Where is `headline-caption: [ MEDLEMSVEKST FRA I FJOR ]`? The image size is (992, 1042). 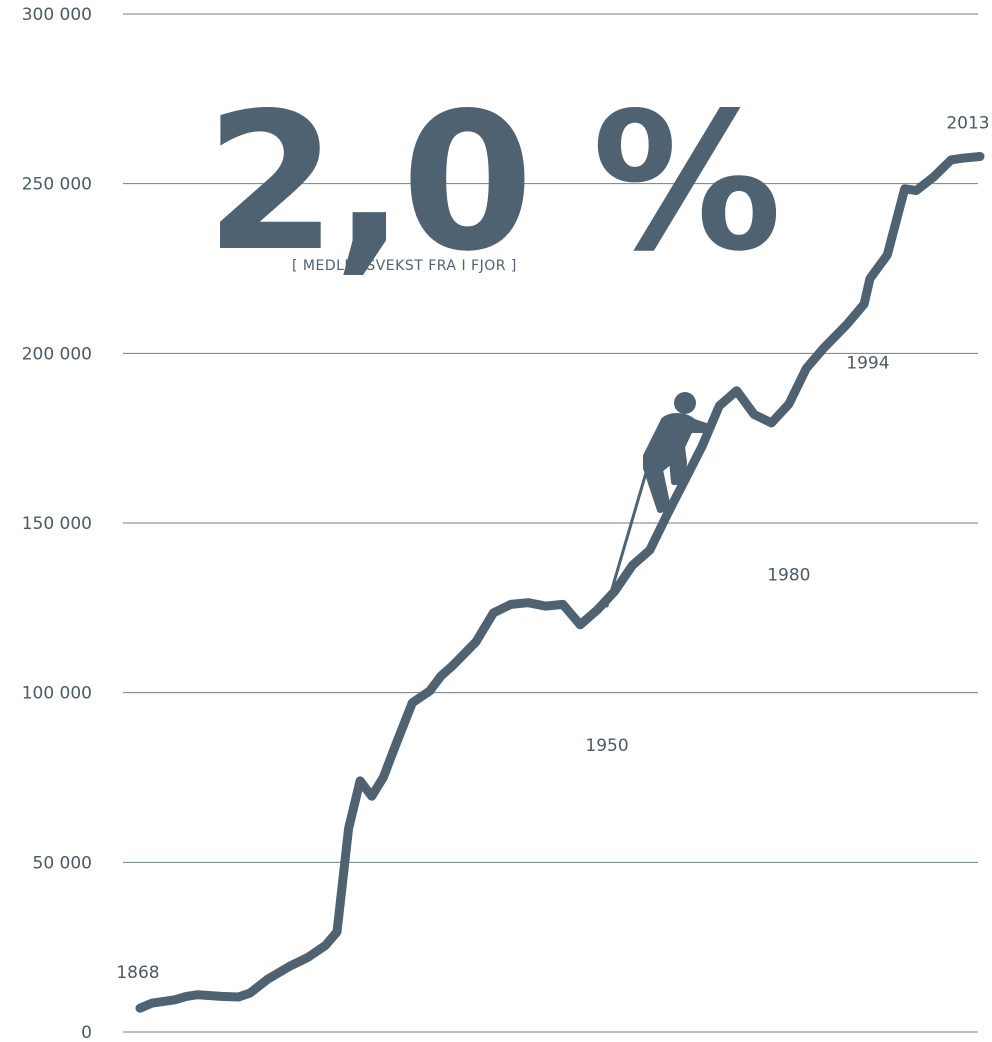
headline-caption: [ MEDLEMSVEKST FRA I FJOR ] is located at coordinates (404, 266).